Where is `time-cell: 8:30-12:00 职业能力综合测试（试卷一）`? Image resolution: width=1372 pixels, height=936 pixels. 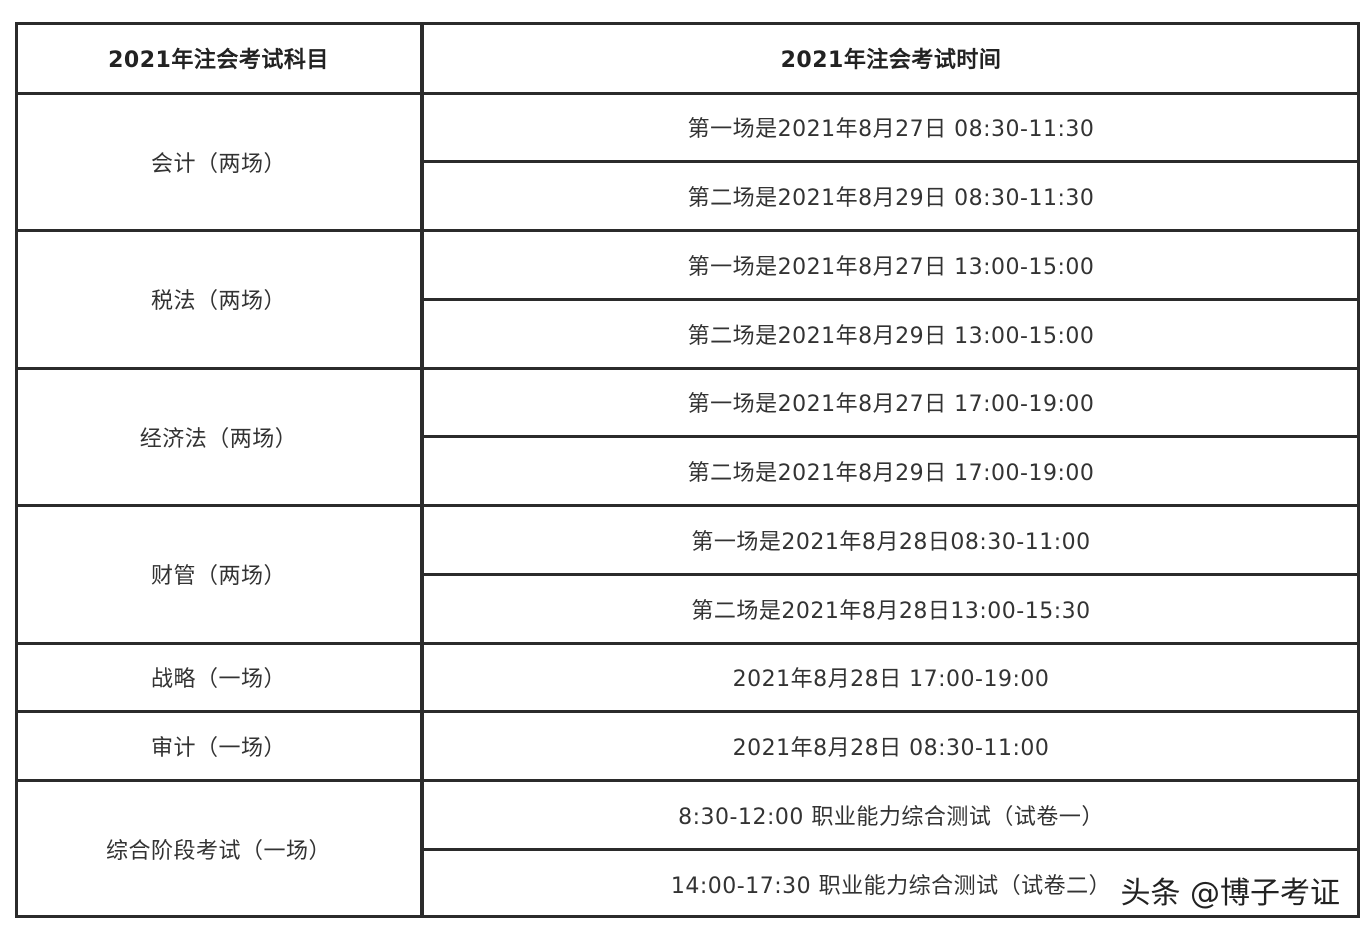
time-cell: 8:30-12:00 职业能力综合测试（试卷一） is located at coordinates (891, 817).